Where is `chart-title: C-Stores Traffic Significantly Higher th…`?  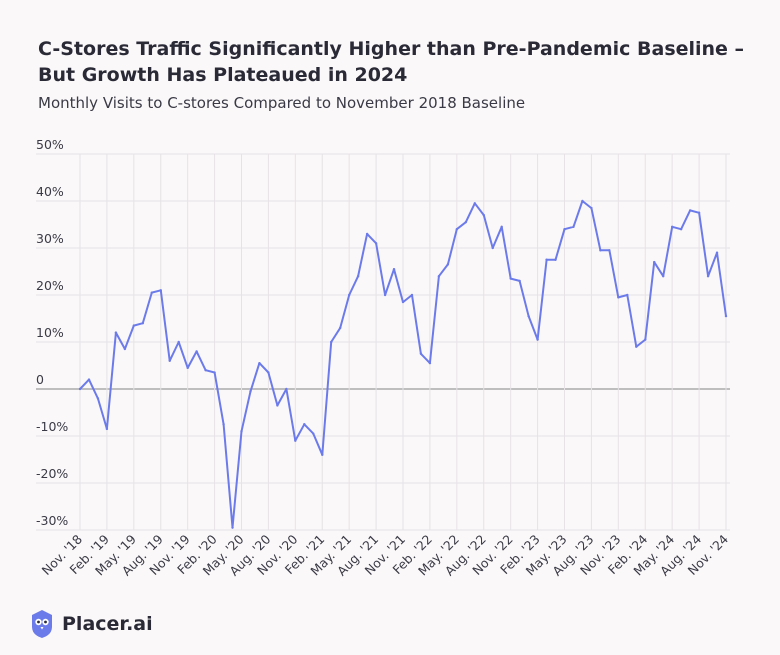
chart-title: C-Stores Traffic Significantly Higher th… is located at coordinates (391, 62).